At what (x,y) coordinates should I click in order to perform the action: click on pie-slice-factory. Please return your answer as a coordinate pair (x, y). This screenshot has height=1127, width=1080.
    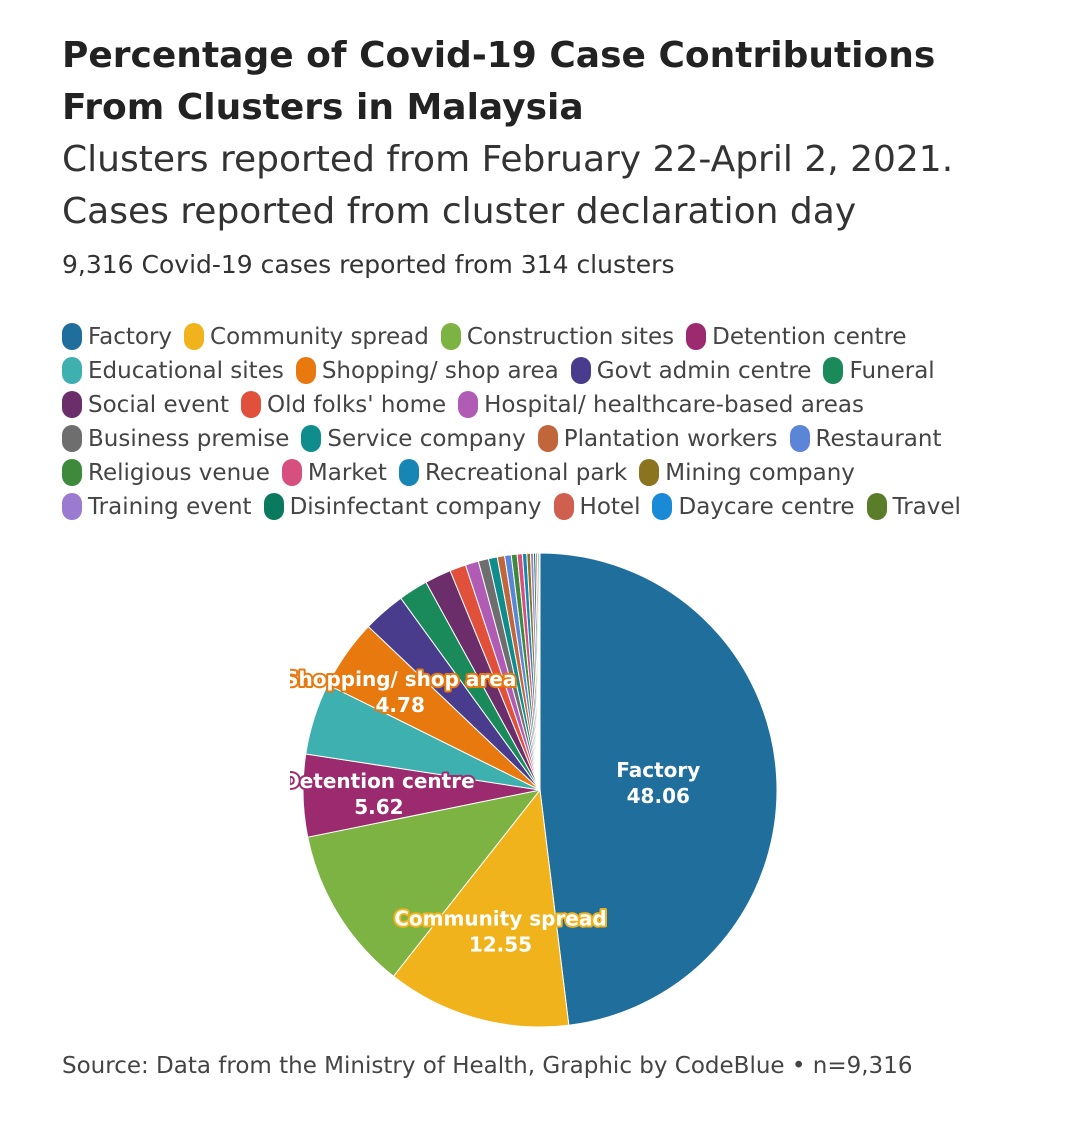
    Looking at the image, I should click on (658, 789).